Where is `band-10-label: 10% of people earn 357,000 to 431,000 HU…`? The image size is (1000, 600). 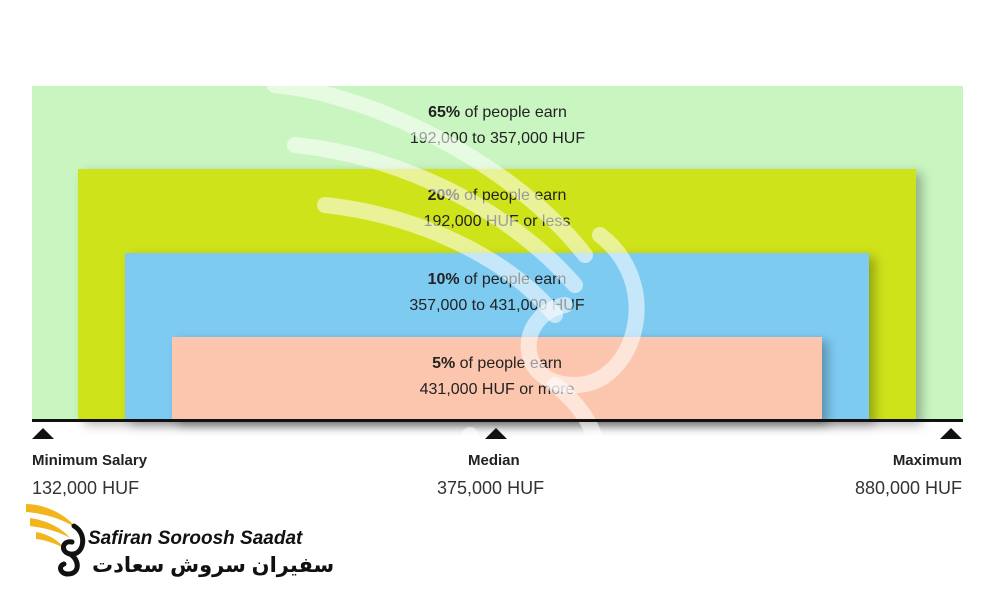
band-10-label: 10% of people earn 357,000 to 431,000 HU… is located at coordinates (497, 293).